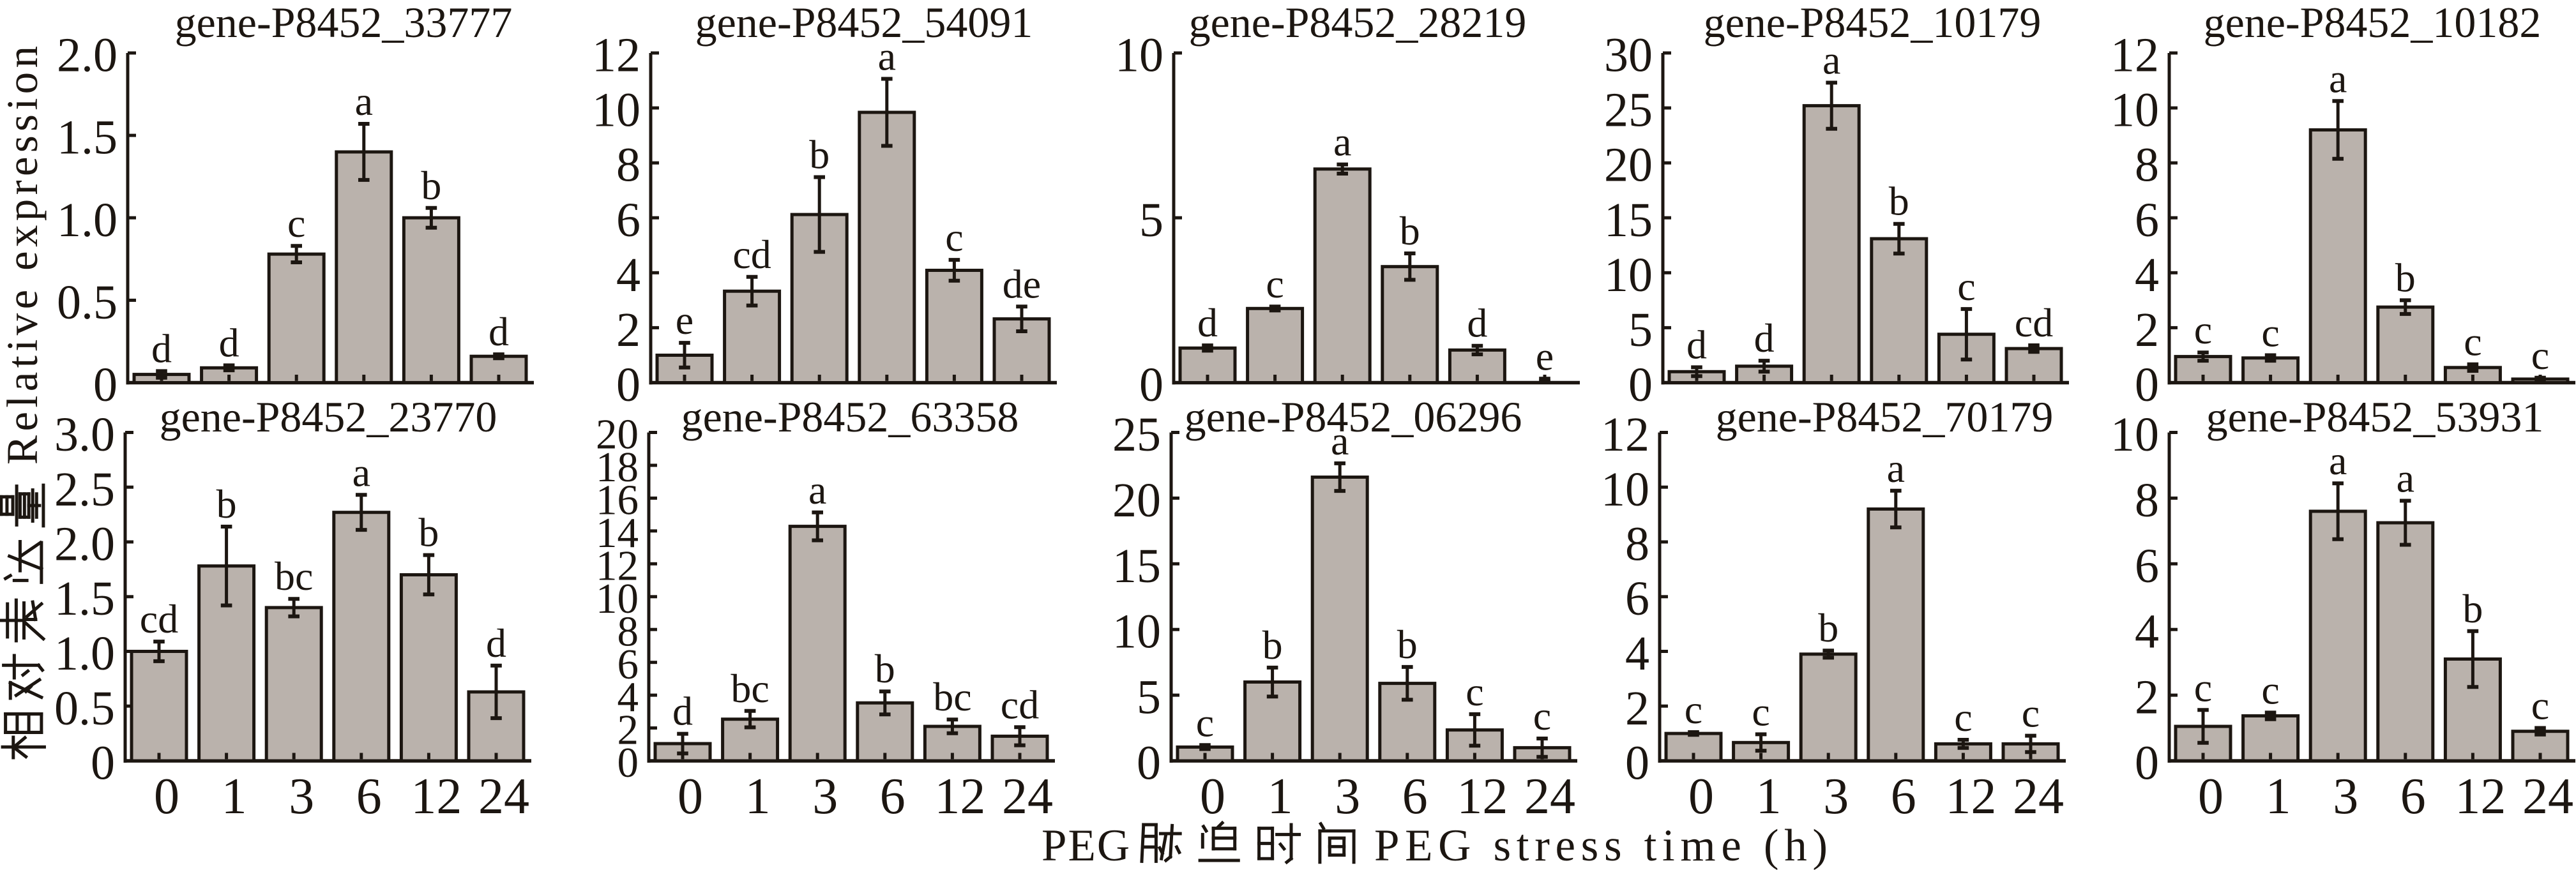 The width and height of the screenshot is (2576, 870). I want to click on svg-text: 5, so click(1640, 330).